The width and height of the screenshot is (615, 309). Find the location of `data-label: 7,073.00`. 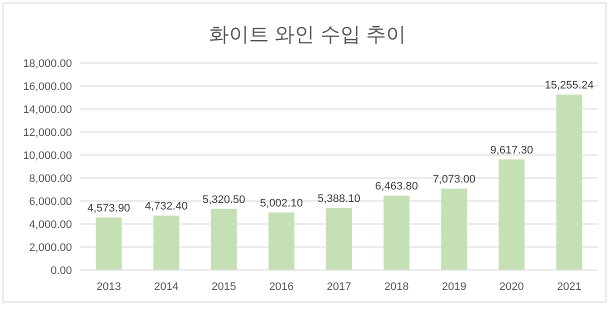

data-label: 7,073.00 is located at coordinates (454, 180).